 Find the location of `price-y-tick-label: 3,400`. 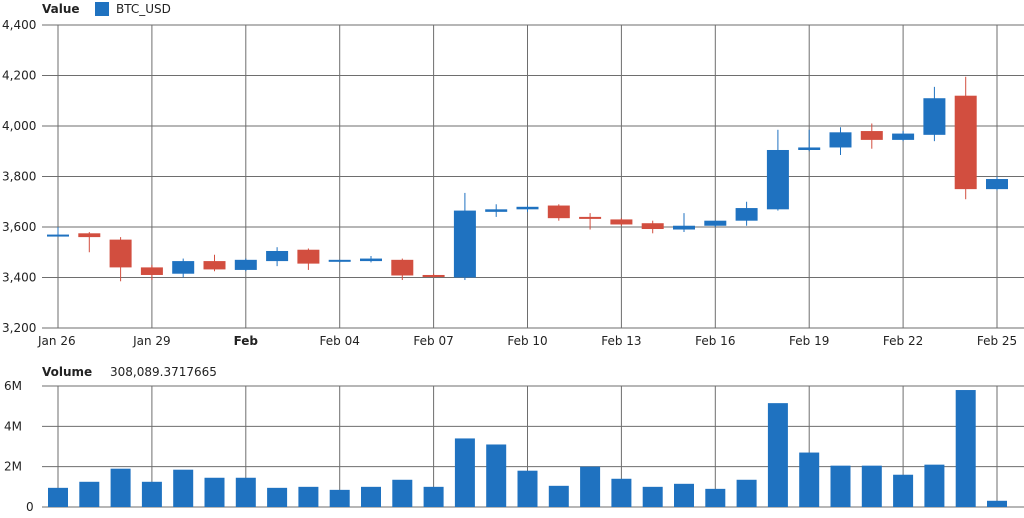

price-y-tick-label: 3,400 is located at coordinates (19, 278).